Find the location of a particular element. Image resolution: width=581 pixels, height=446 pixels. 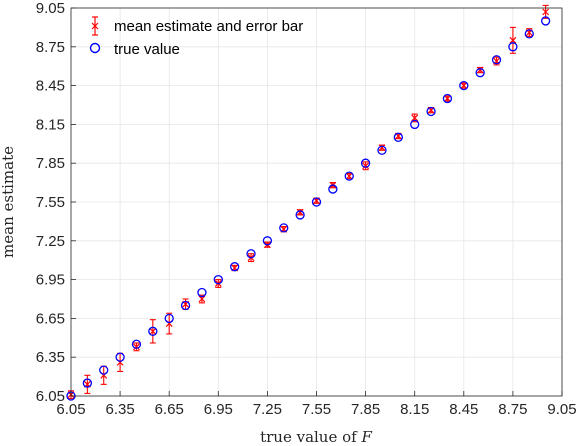

y-axis-label: mean estimate is located at coordinates (8, 202).